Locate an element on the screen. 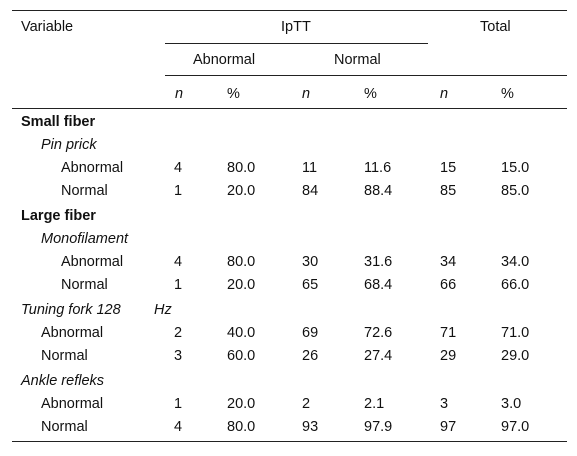 This screenshot has height=456, width=577. total-header: Total is located at coordinates (495, 27).